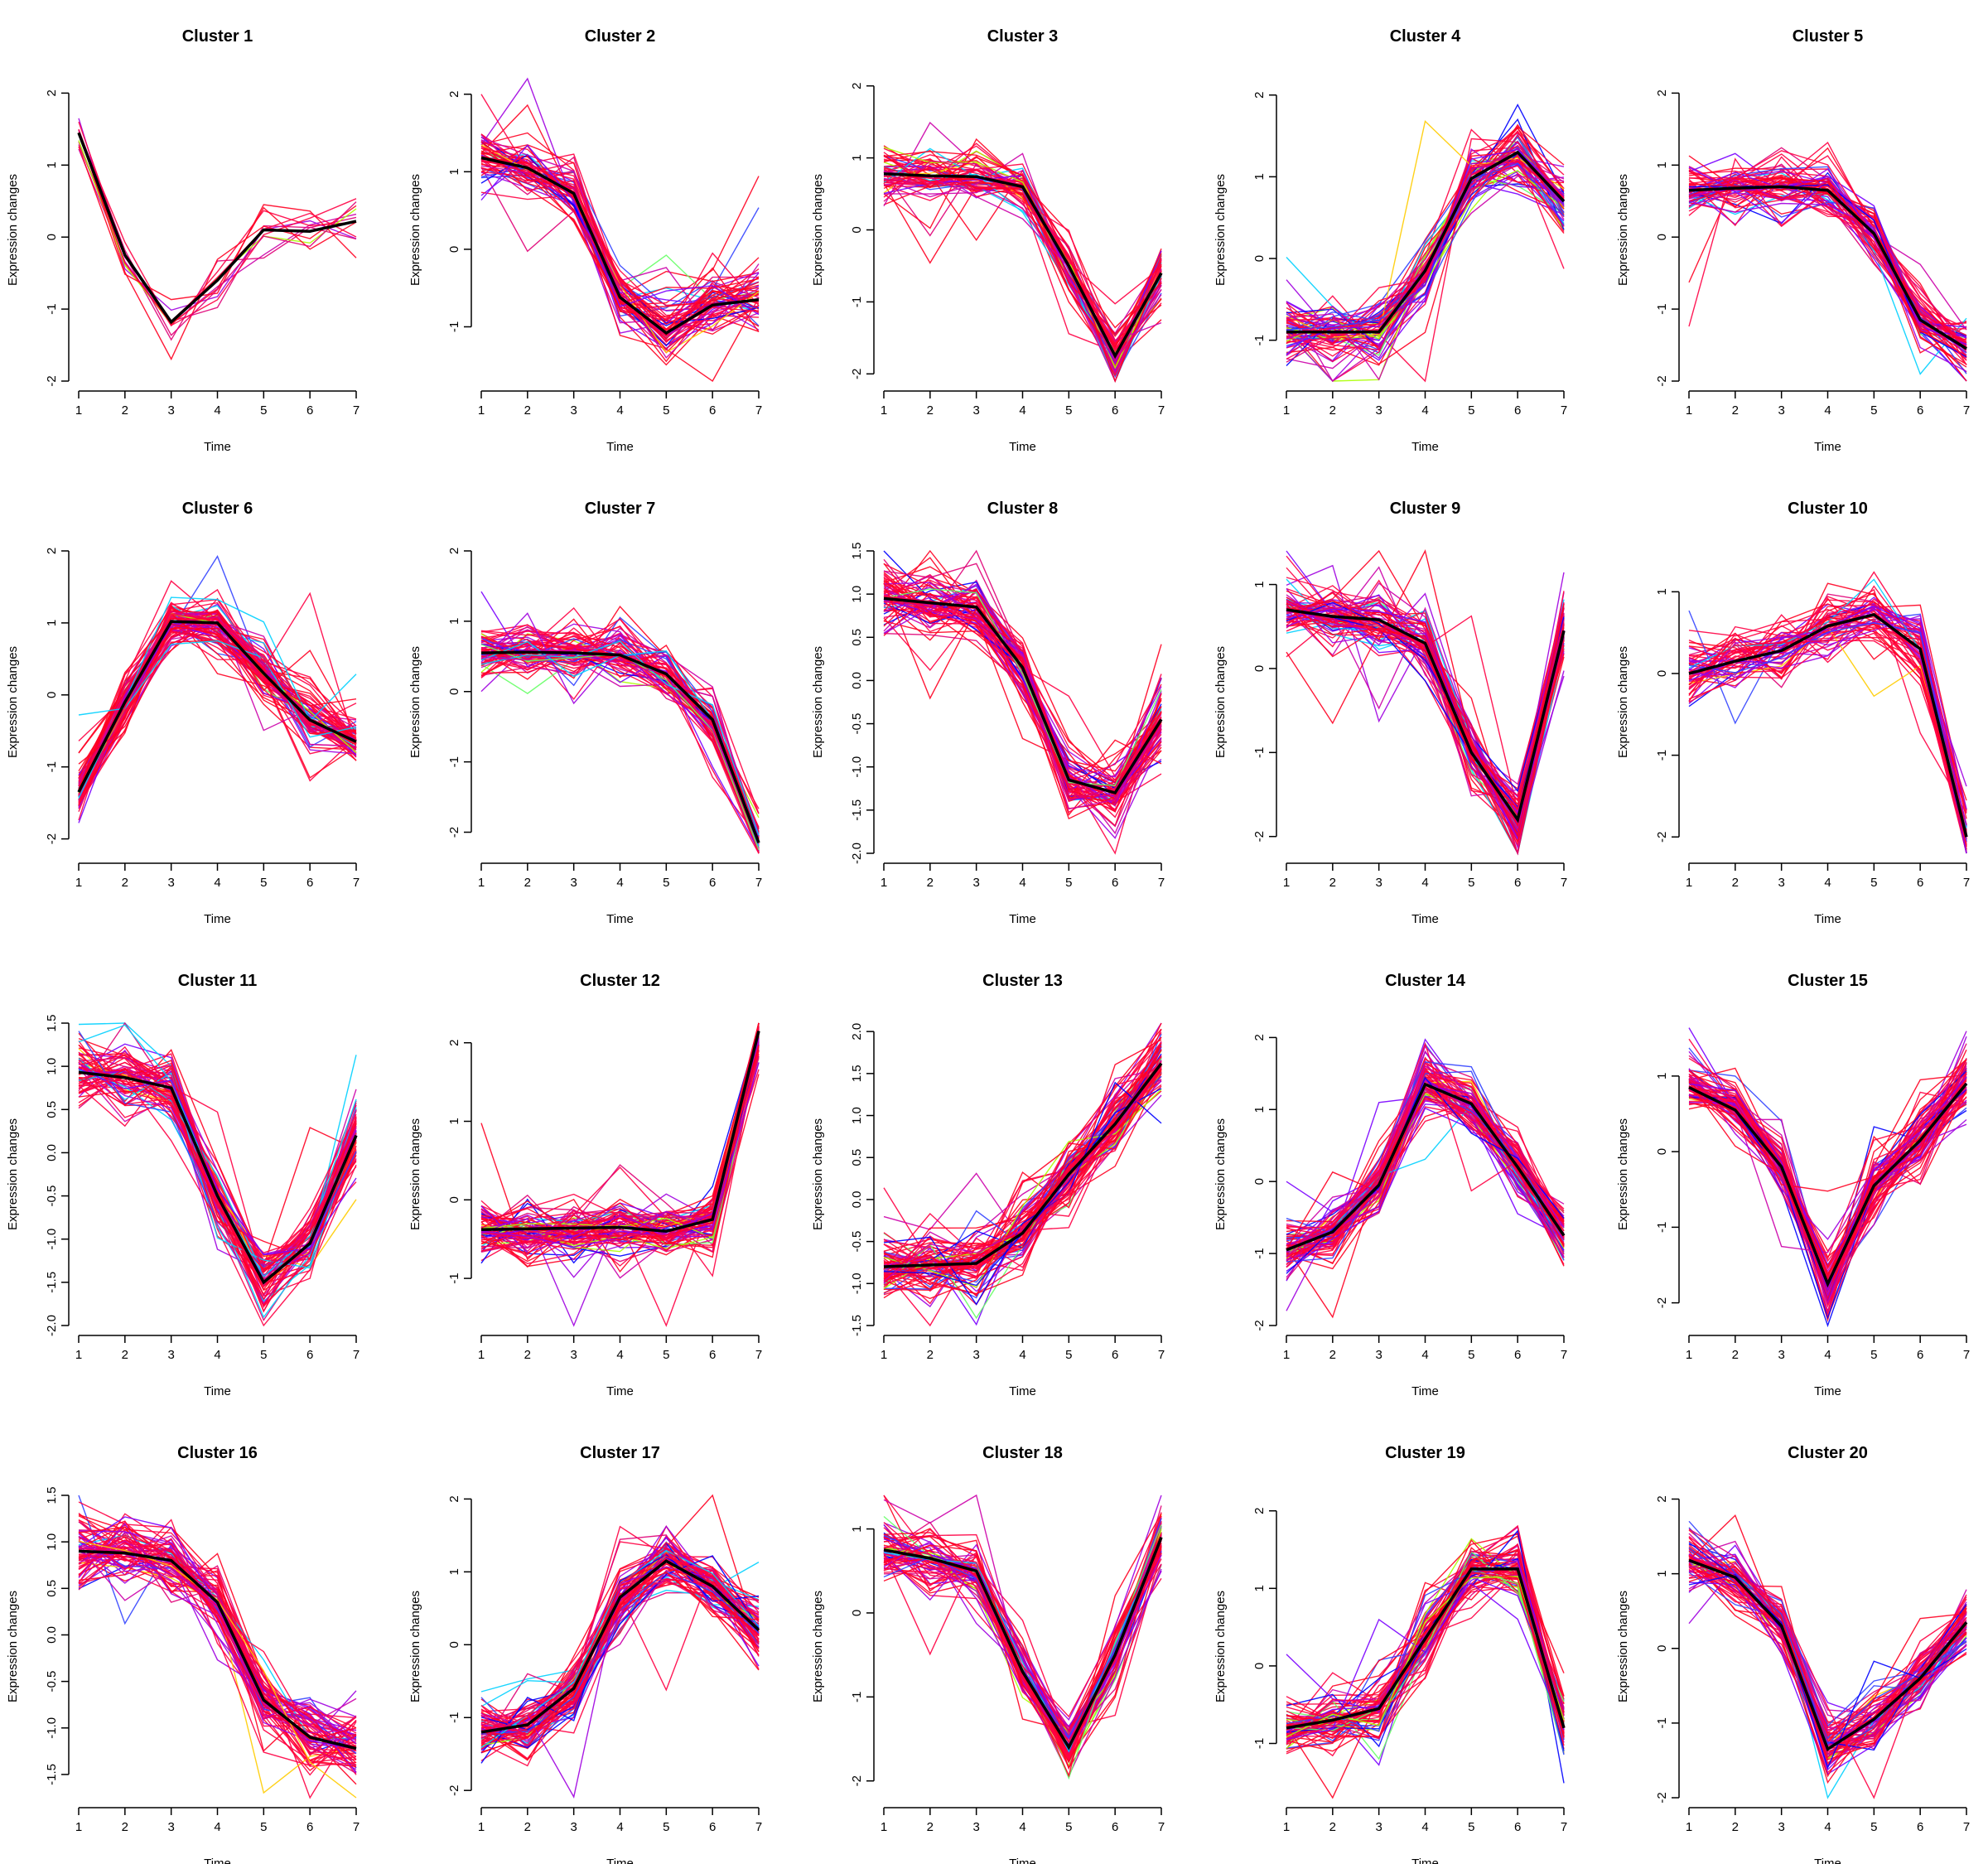 Image resolution: width=1988 pixels, height=1864 pixels. Describe the element at coordinates (1023, 36) in the screenshot. I see `panel-title: Cluster 3` at that location.